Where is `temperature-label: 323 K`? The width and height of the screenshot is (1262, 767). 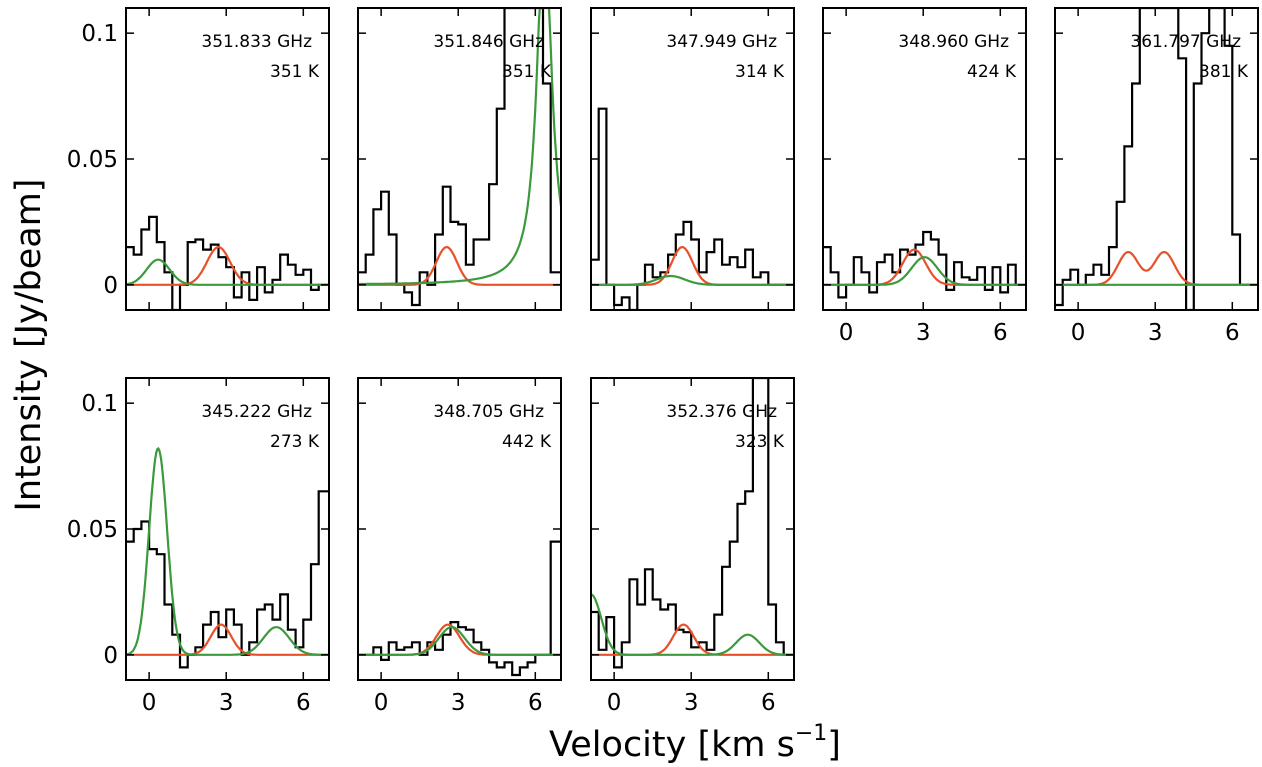
temperature-label: 323 K is located at coordinates (760, 442).